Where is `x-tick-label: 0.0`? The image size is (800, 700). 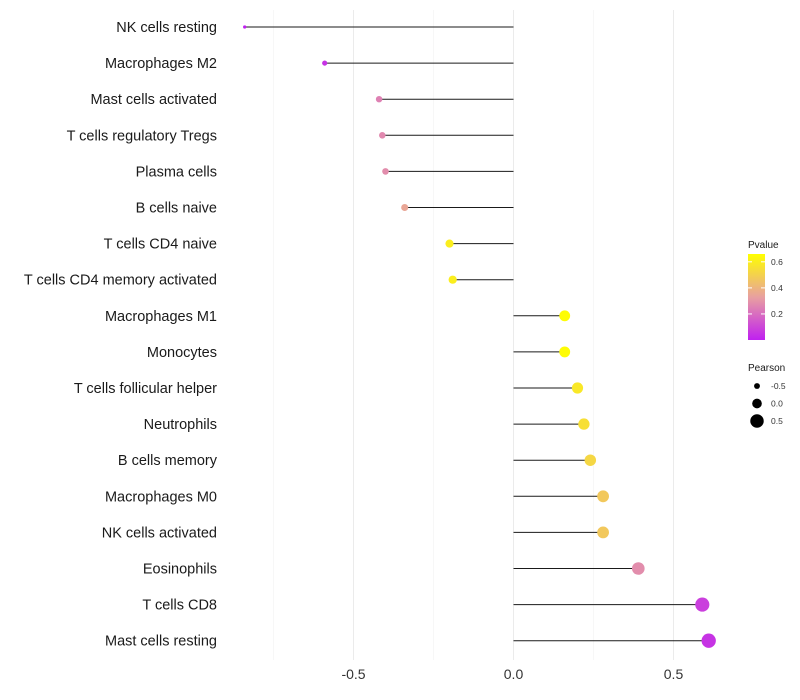 x-tick-label: 0.0 is located at coordinates (514, 674).